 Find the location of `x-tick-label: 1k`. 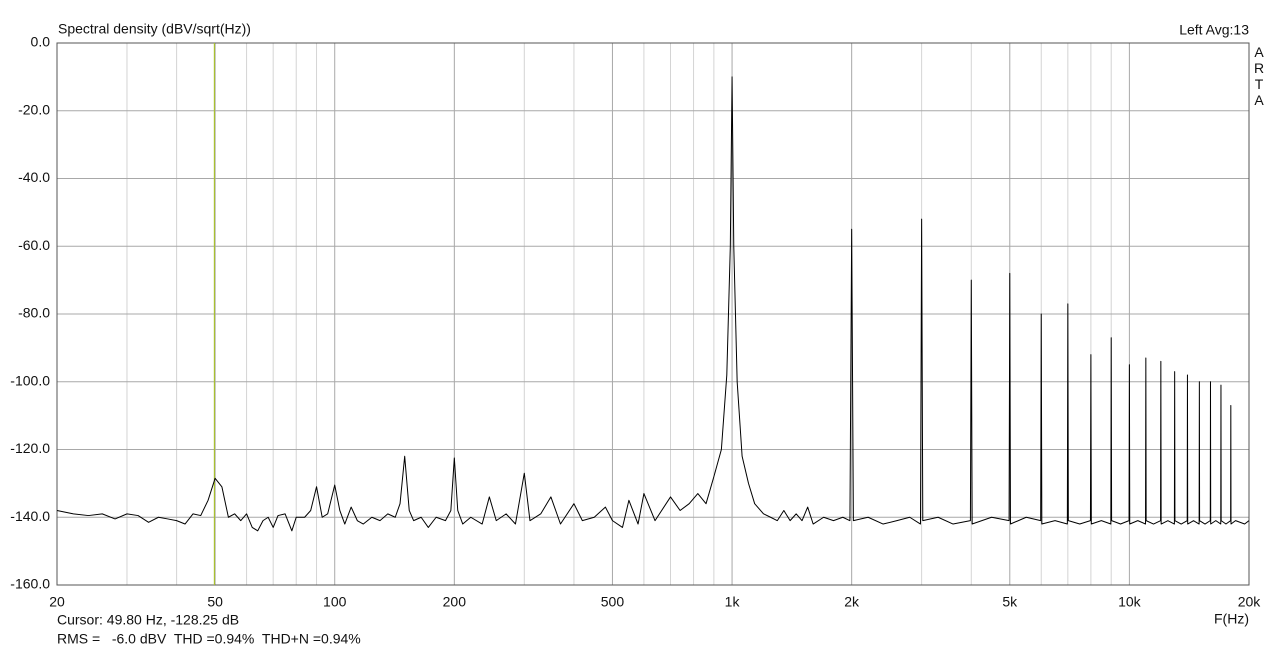

x-tick-label: 1k is located at coordinates (733, 602).